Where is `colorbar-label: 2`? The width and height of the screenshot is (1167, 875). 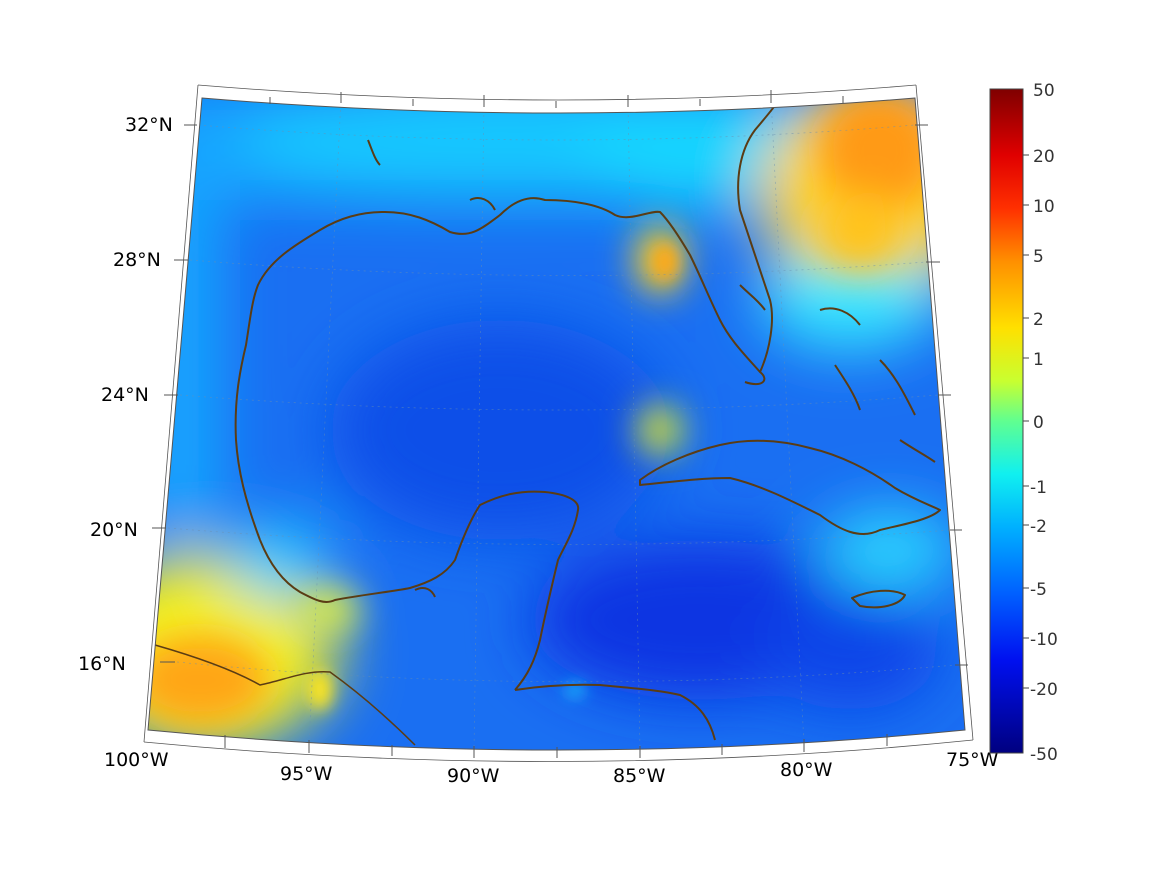
colorbar-label: 2 is located at coordinates (1038, 320).